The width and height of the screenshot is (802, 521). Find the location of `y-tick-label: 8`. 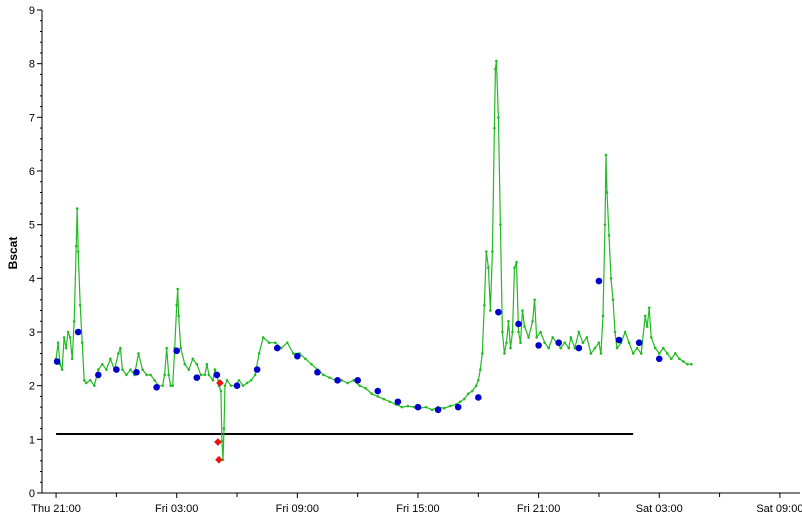

y-tick-label: 8 is located at coordinates (32, 65).